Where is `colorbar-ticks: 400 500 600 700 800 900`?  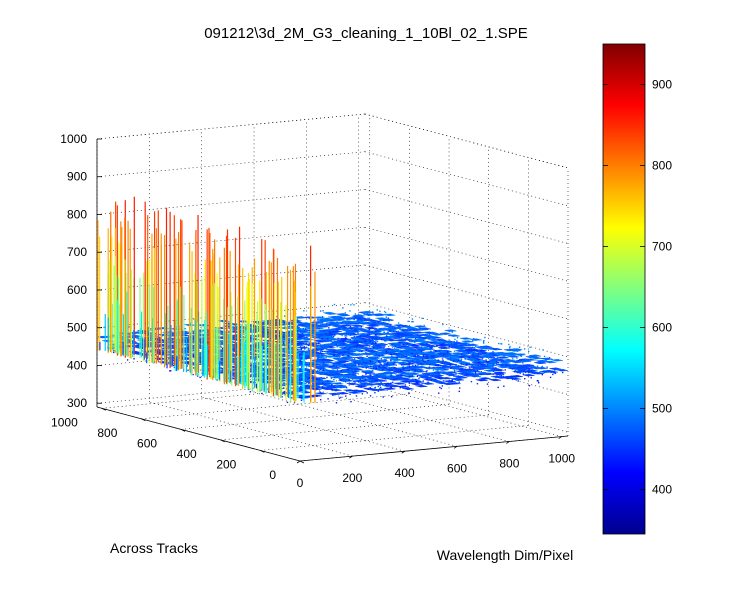
colorbar-ticks: 400 500 600 700 800 900 is located at coordinates (637, 286).